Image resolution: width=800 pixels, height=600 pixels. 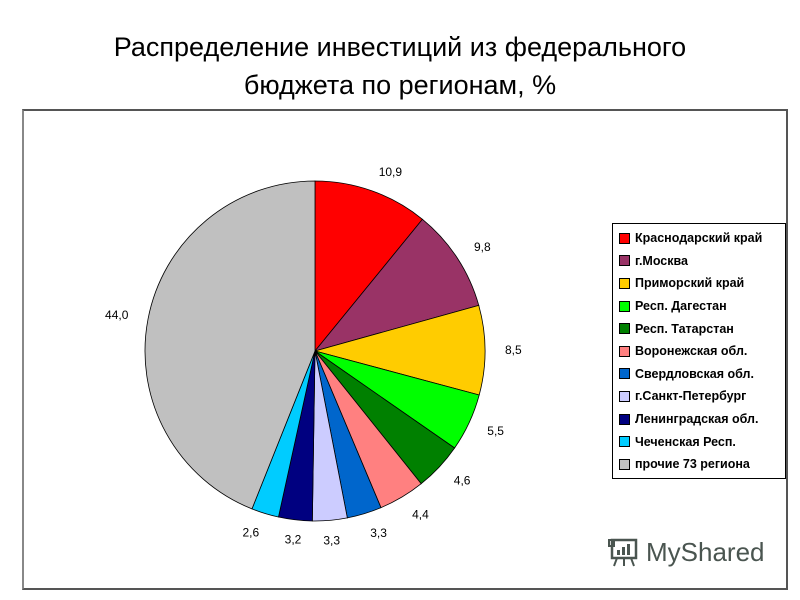 What do you see at coordinates (681, 306) in the screenshot?
I see `legend-label: Респ. Дагестан` at bounding box center [681, 306].